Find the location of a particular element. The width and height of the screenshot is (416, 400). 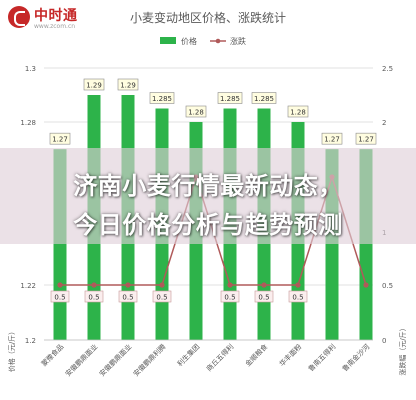

x-category-label: 鲁南五得利 is located at coordinates (321, 357).